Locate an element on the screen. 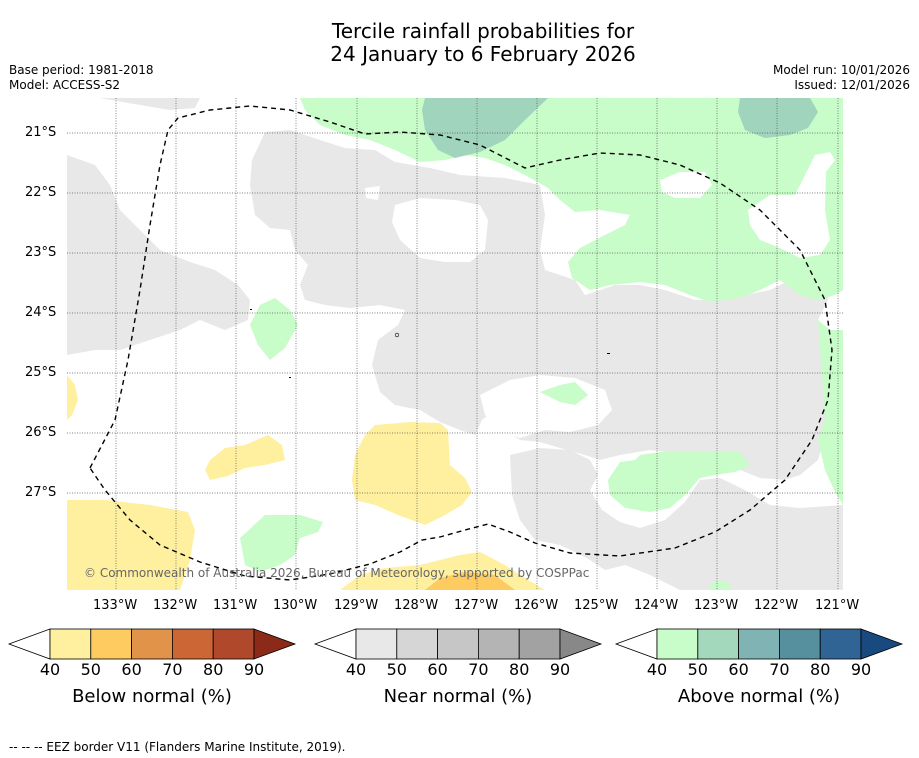  below-normal-tick-label: 60 is located at coordinates (131, 669).